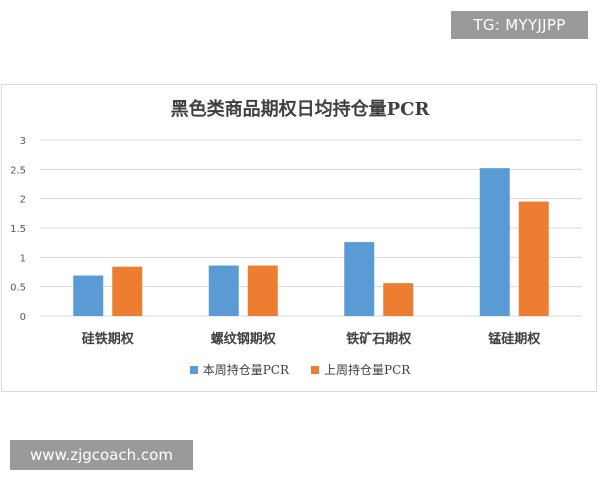 The image size is (600, 480). Describe the element at coordinates (315, 369) in the screenshot. I see `legend-swatch-last-week` at that location.